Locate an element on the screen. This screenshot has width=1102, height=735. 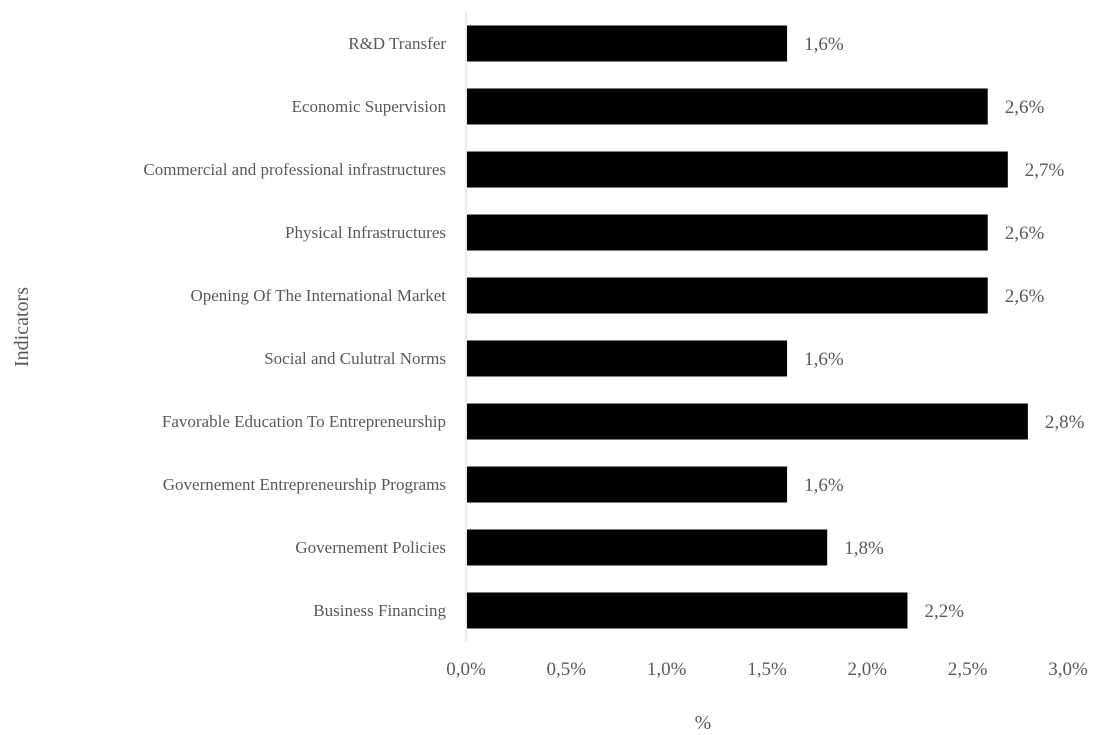
x-tick-label: 2,5% is located at coordinates (968, 669).